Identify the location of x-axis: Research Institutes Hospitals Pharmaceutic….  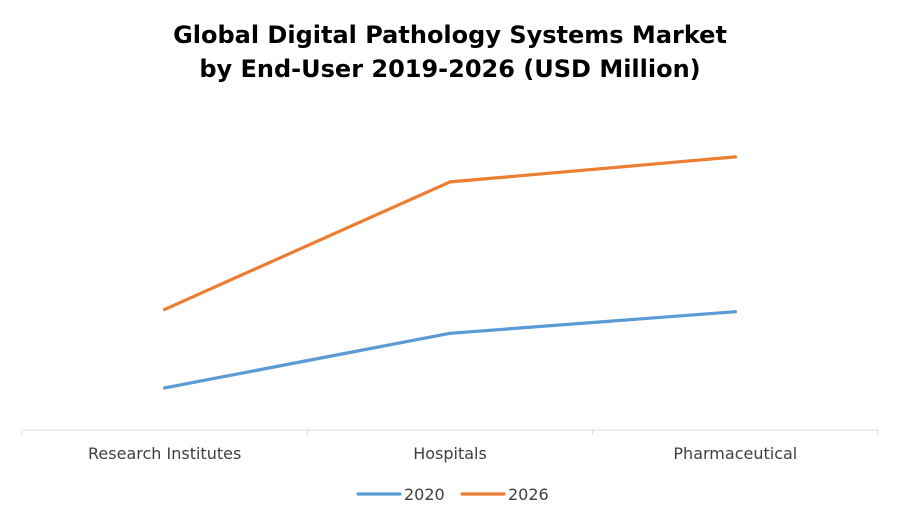
(450, 446).